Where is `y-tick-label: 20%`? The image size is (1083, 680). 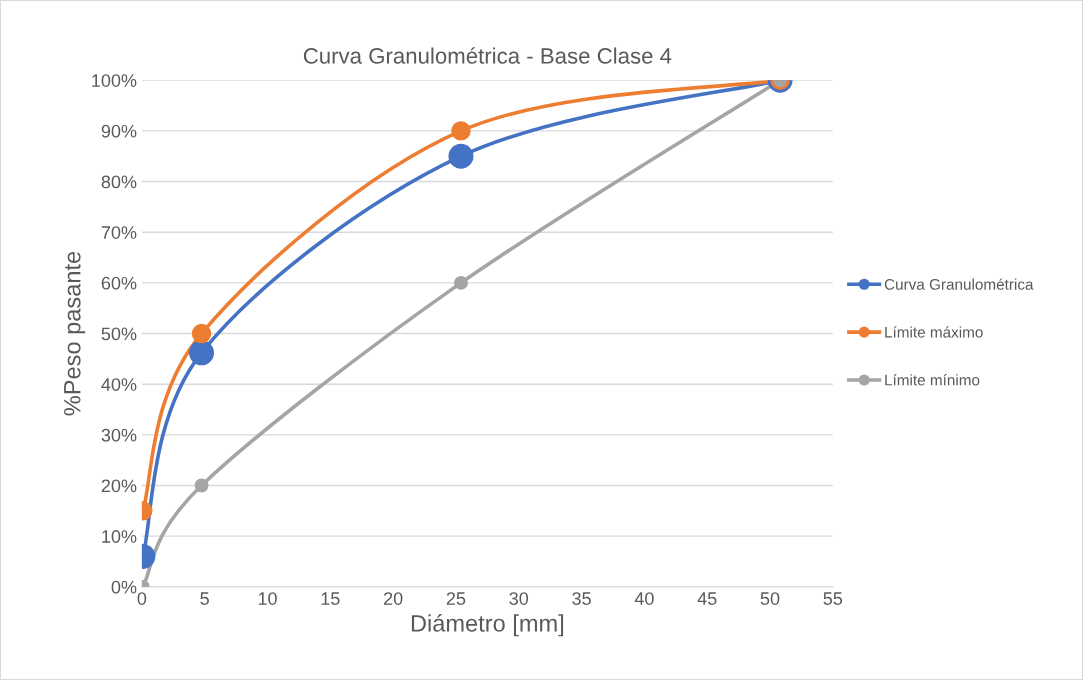 y-tick-label: 20% is located at coordinates (119, 486).